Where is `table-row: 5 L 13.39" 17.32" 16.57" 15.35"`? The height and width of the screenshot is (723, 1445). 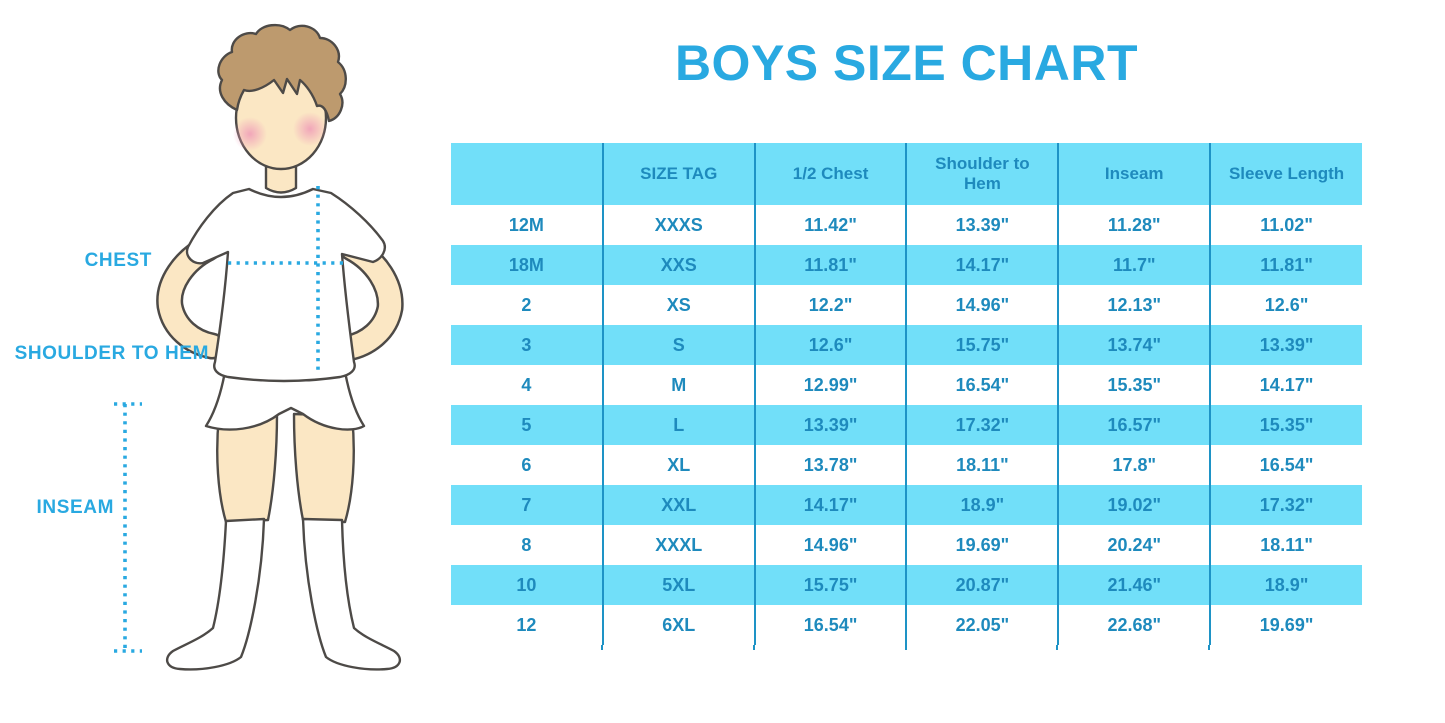
table-row: 5 L 13.39" 17.32" 16.57" 15.35" is located at coordinates (906, 425).